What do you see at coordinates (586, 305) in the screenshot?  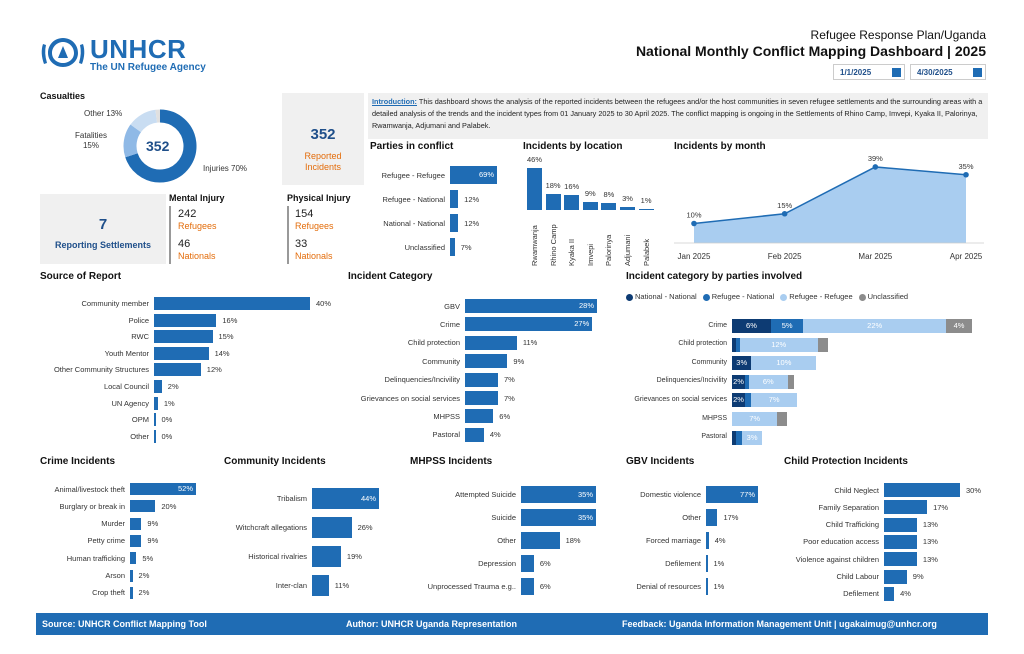 I see `bar-value: 28%` at bounding box center [586, 305].